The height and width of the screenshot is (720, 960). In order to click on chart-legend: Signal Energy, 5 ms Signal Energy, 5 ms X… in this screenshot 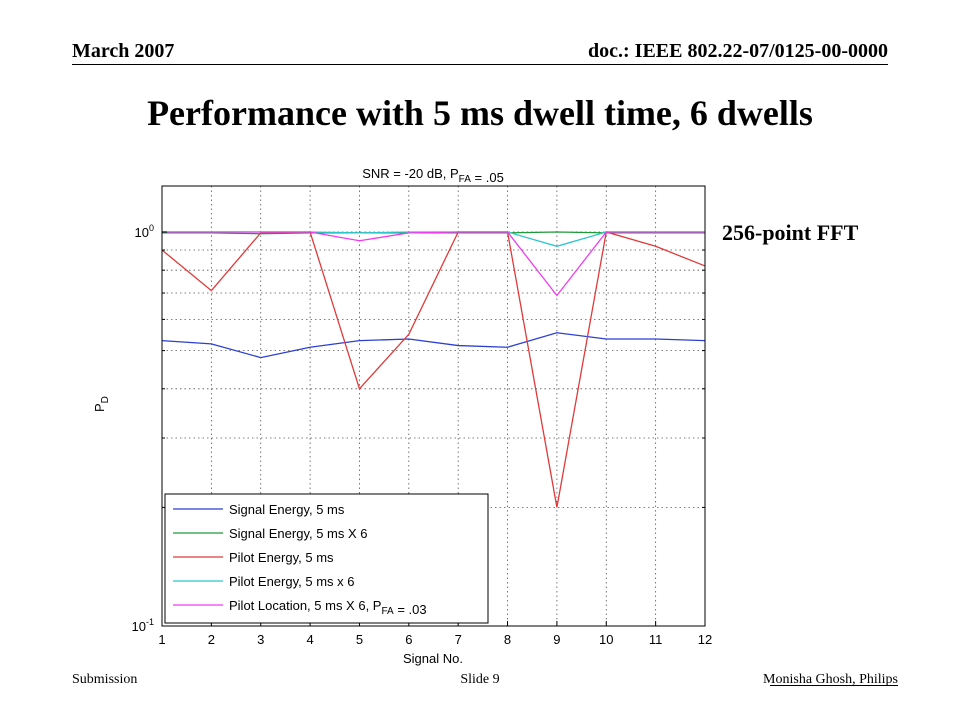, I will do `click(326, 558)`.